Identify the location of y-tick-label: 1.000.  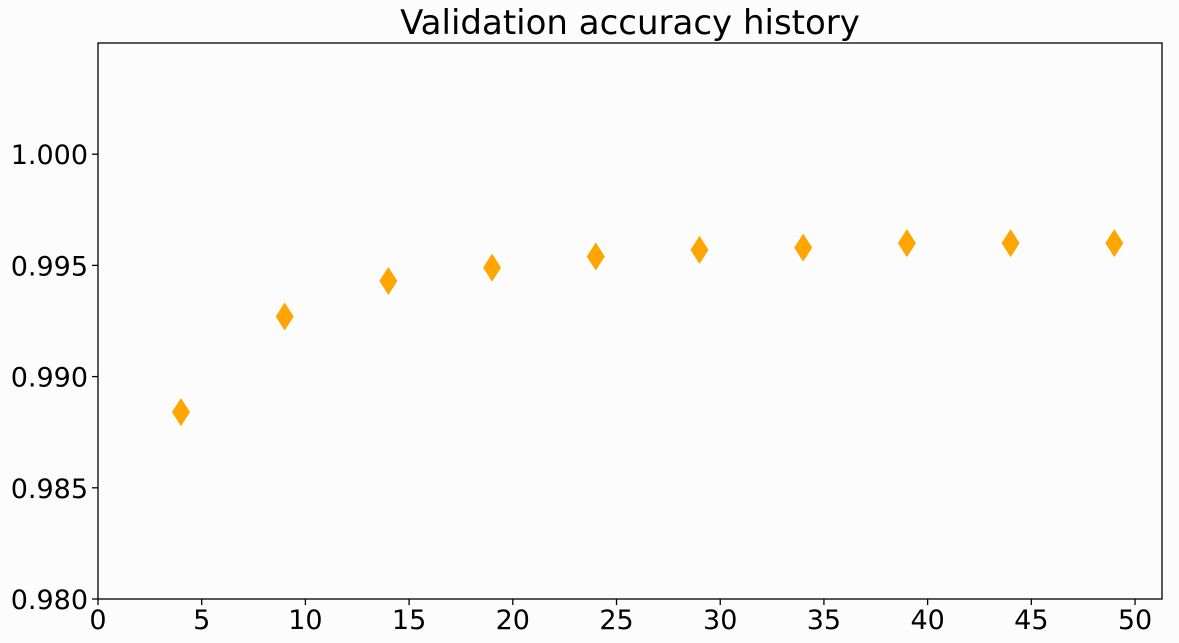
(49, 155).